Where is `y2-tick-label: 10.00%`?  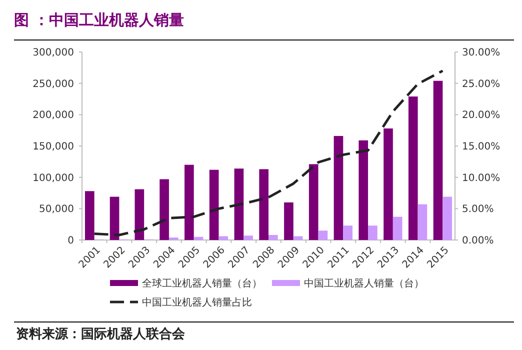
y2-tick-label: 10.00% is located at coordinates (481, 178).